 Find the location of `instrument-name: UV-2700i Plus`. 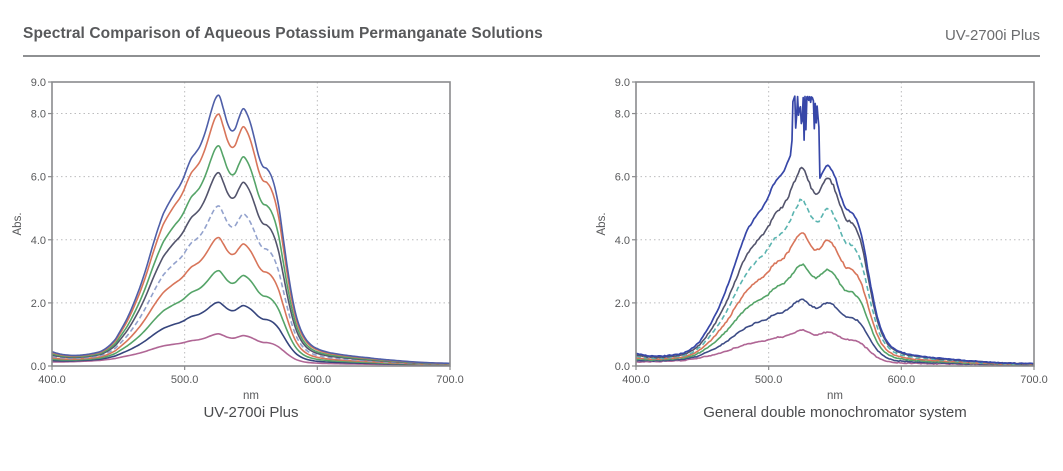

instrument-name: UV-2700i Plus is located at coordinates (992, 35).